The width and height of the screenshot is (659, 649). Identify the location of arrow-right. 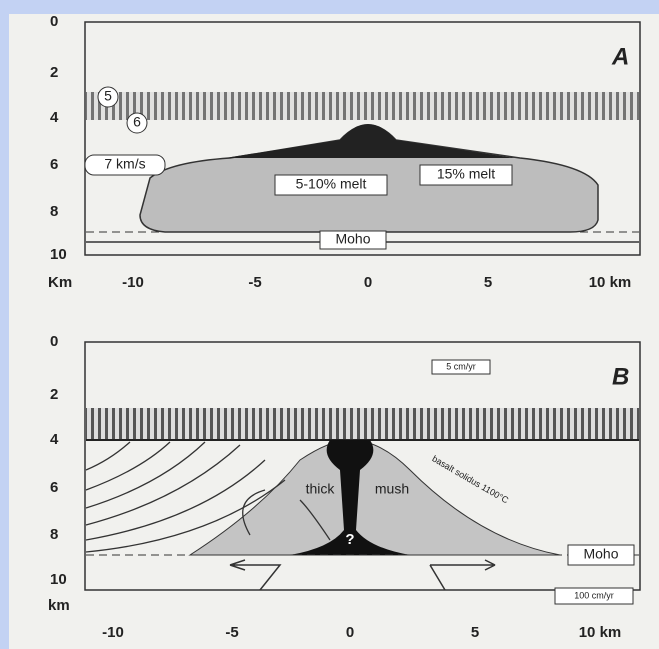
(462, 575).